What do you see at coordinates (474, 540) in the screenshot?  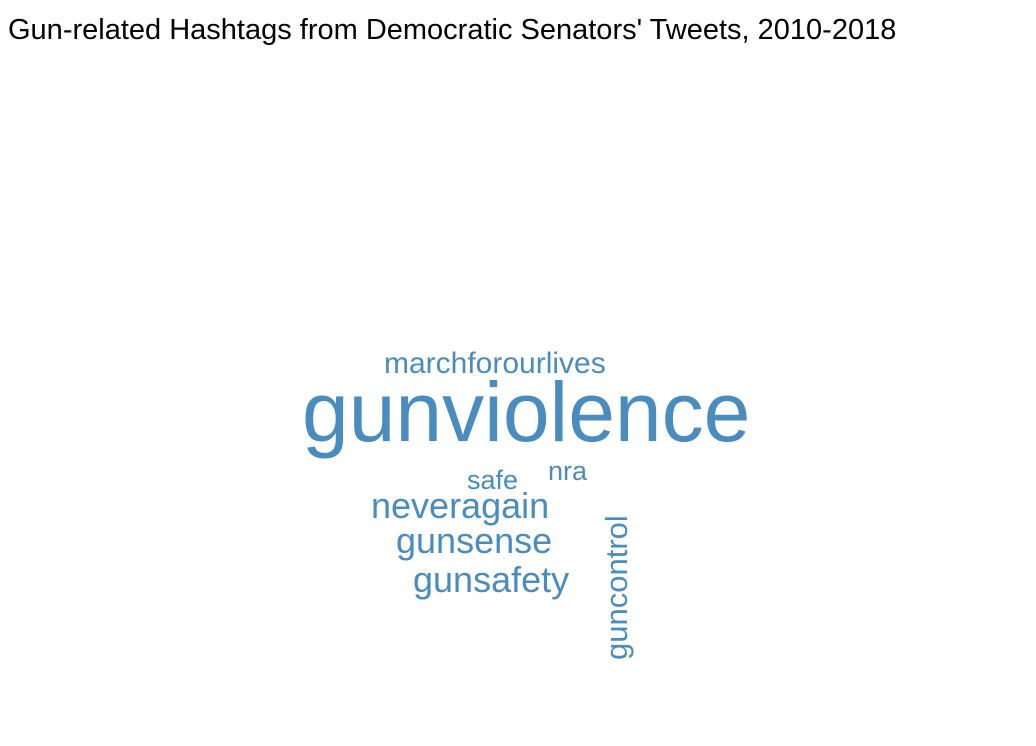 I see `word-gunsense: gunsense` at bounding box center [474, 540].